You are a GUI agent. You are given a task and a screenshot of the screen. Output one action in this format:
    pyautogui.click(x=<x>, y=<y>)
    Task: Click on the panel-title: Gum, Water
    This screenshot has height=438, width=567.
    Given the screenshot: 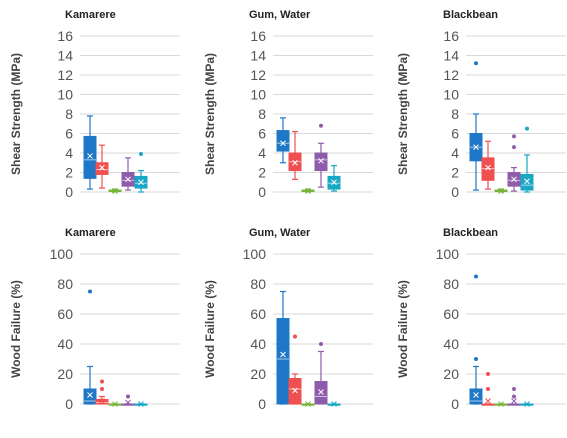 What is the action you would take?
    pyautogui.click(x=280, y=15)
    